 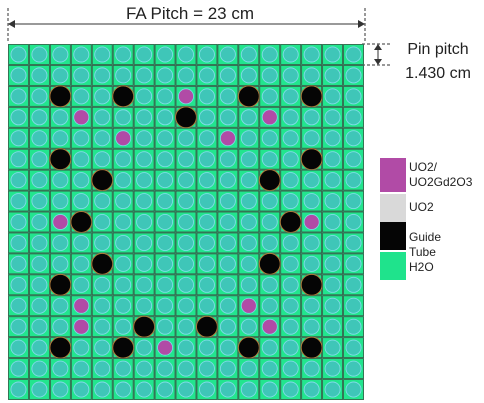 What do you see at coordinates (438, 49) in the screenshot?
I see `pin-pitch-line1: Pin pitch` at bounding box center [438, 49].